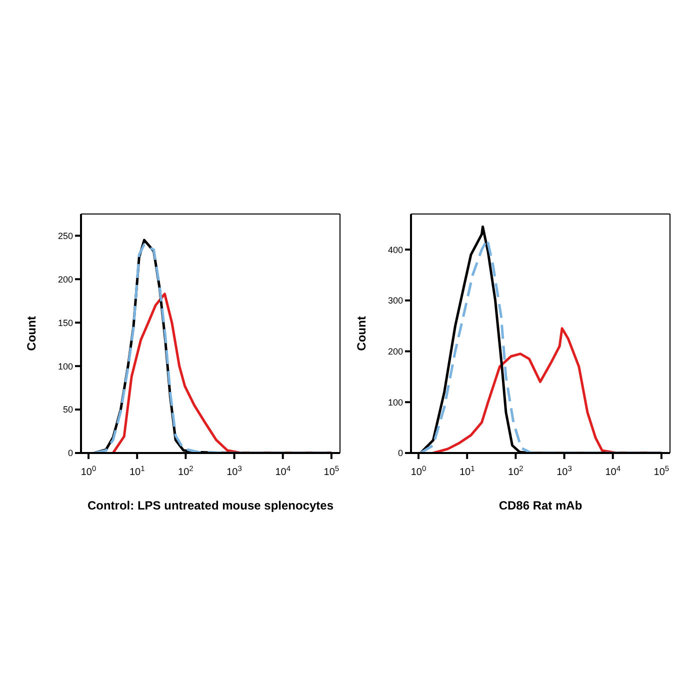 This screenshot has width=700, height=700. I want to click on y-tick-label: 150, so click(65, 323).